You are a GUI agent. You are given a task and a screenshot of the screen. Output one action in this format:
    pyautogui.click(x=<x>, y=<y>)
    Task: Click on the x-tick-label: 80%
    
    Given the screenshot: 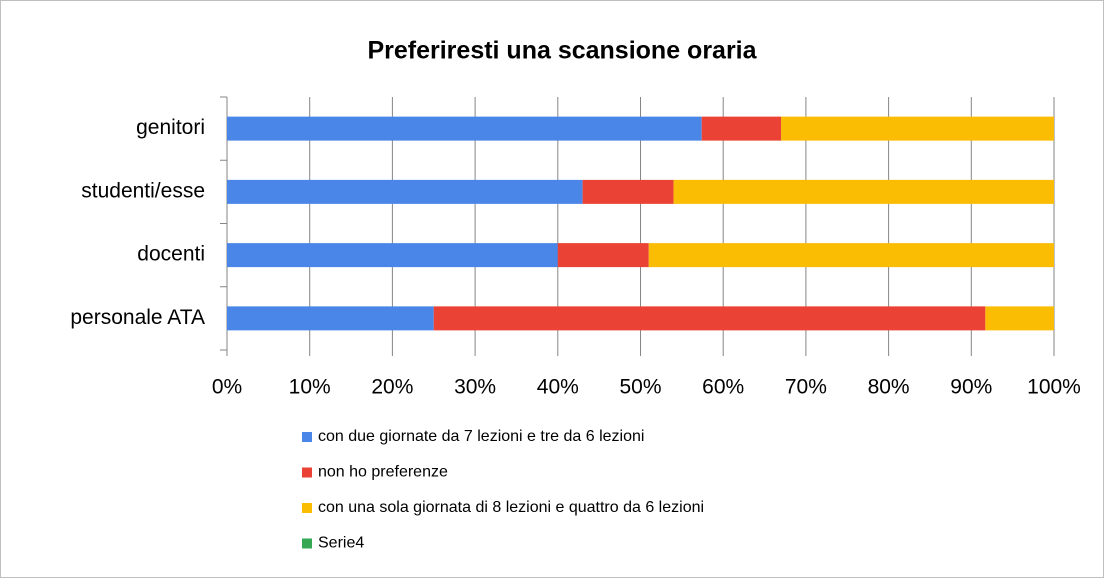 What is the action you would take?
    pyautogui.click(x=889, y=387)
    